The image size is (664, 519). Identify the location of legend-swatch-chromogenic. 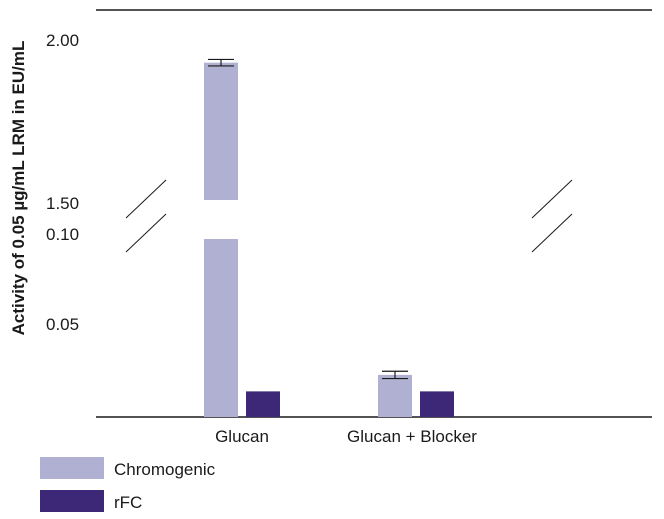
(72, 468).